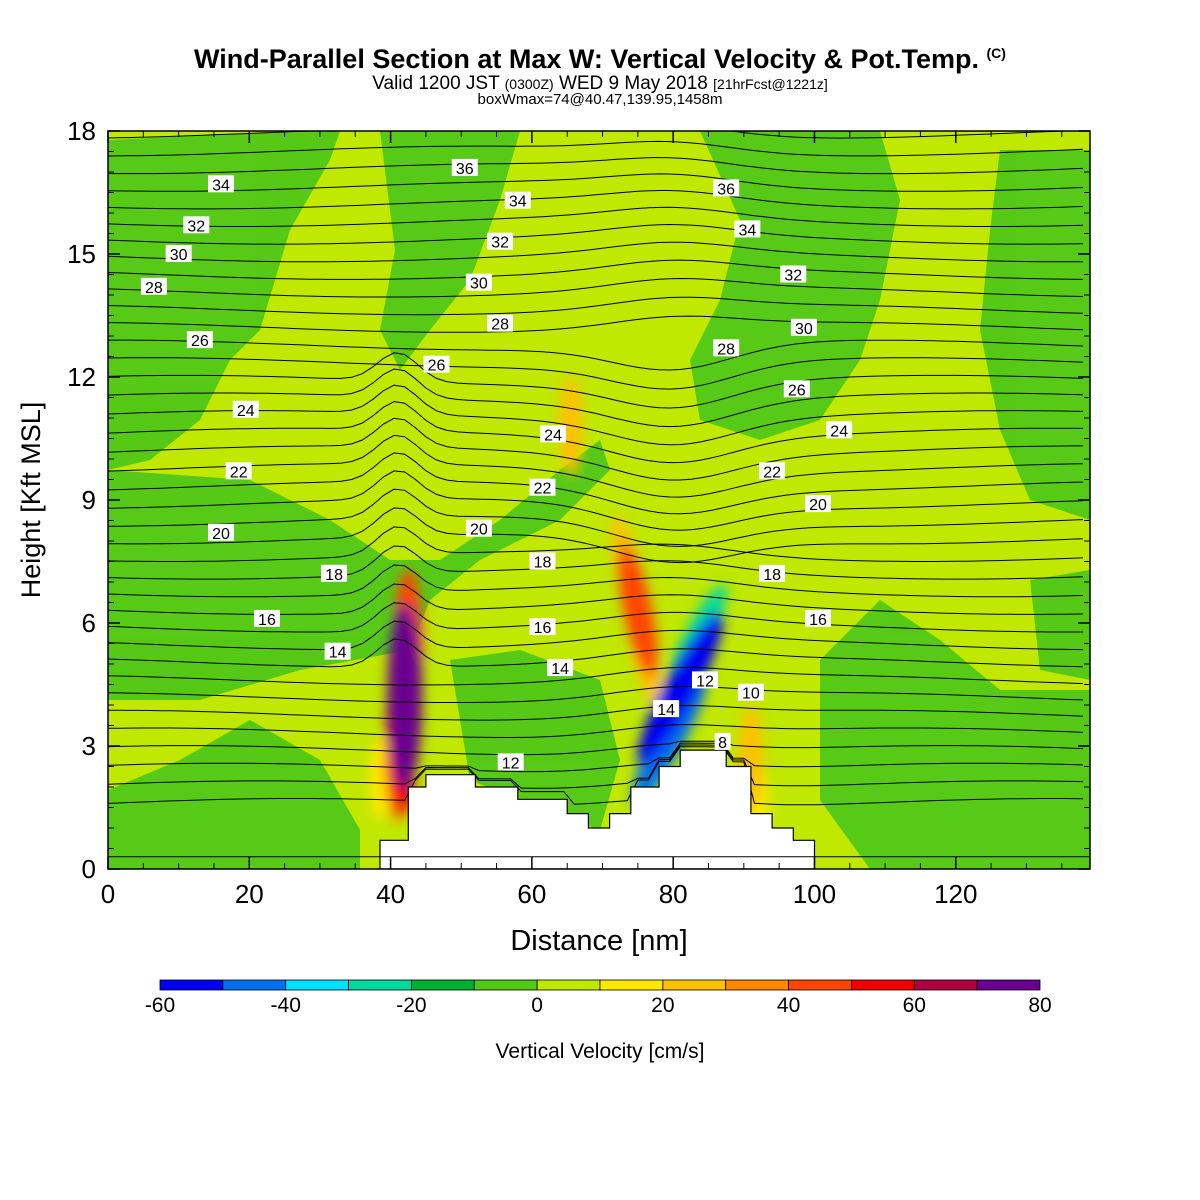 The height and width of the screenshot is (1200, 1200). I want to click on theta-label-24: 36, so click(726, 188).